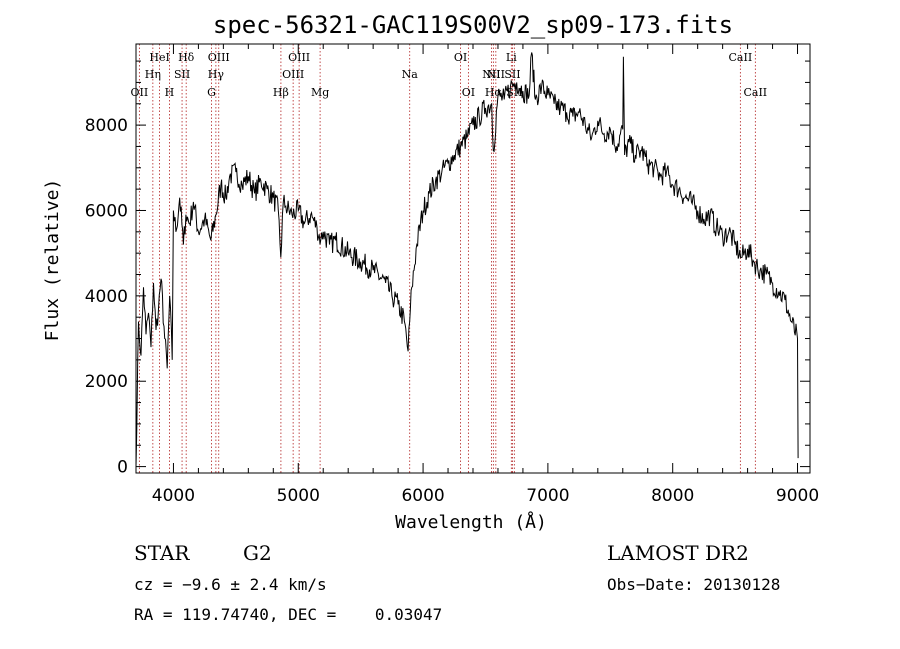  Describe the element at coordinates (298, 496) in the screenshot. I see `x-tick-label: 5000` at that location.